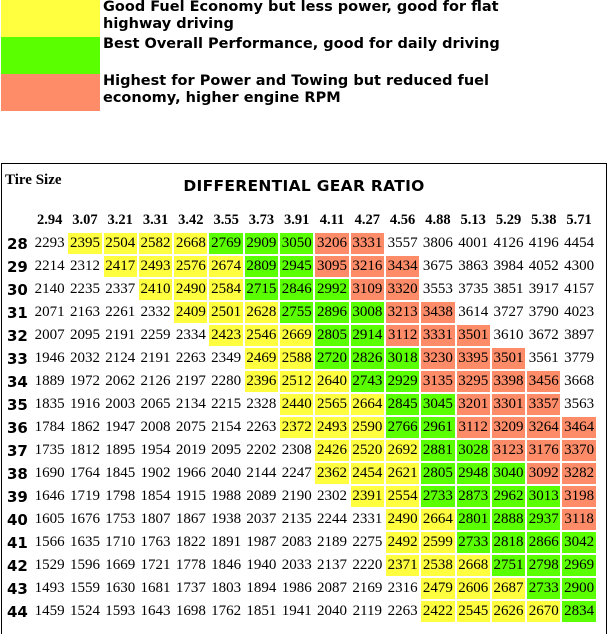  I want to click on rpm-cell: 2062, so click(120, 381).